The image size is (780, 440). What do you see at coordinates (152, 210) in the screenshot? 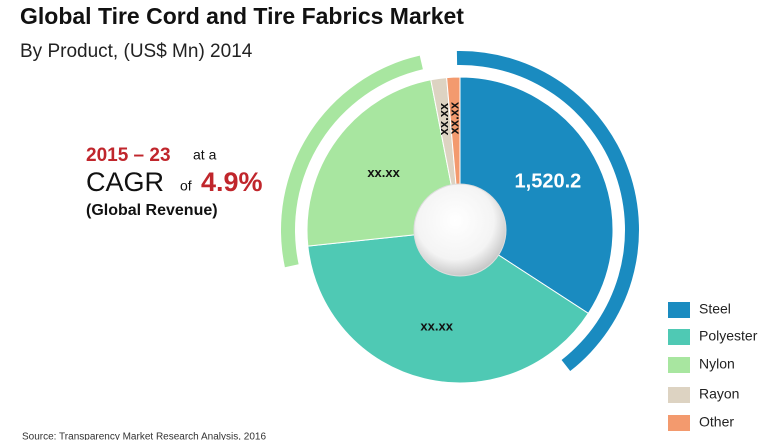
I see `cagr-note: (Global Revenue)` at bounding box center [152, 210].